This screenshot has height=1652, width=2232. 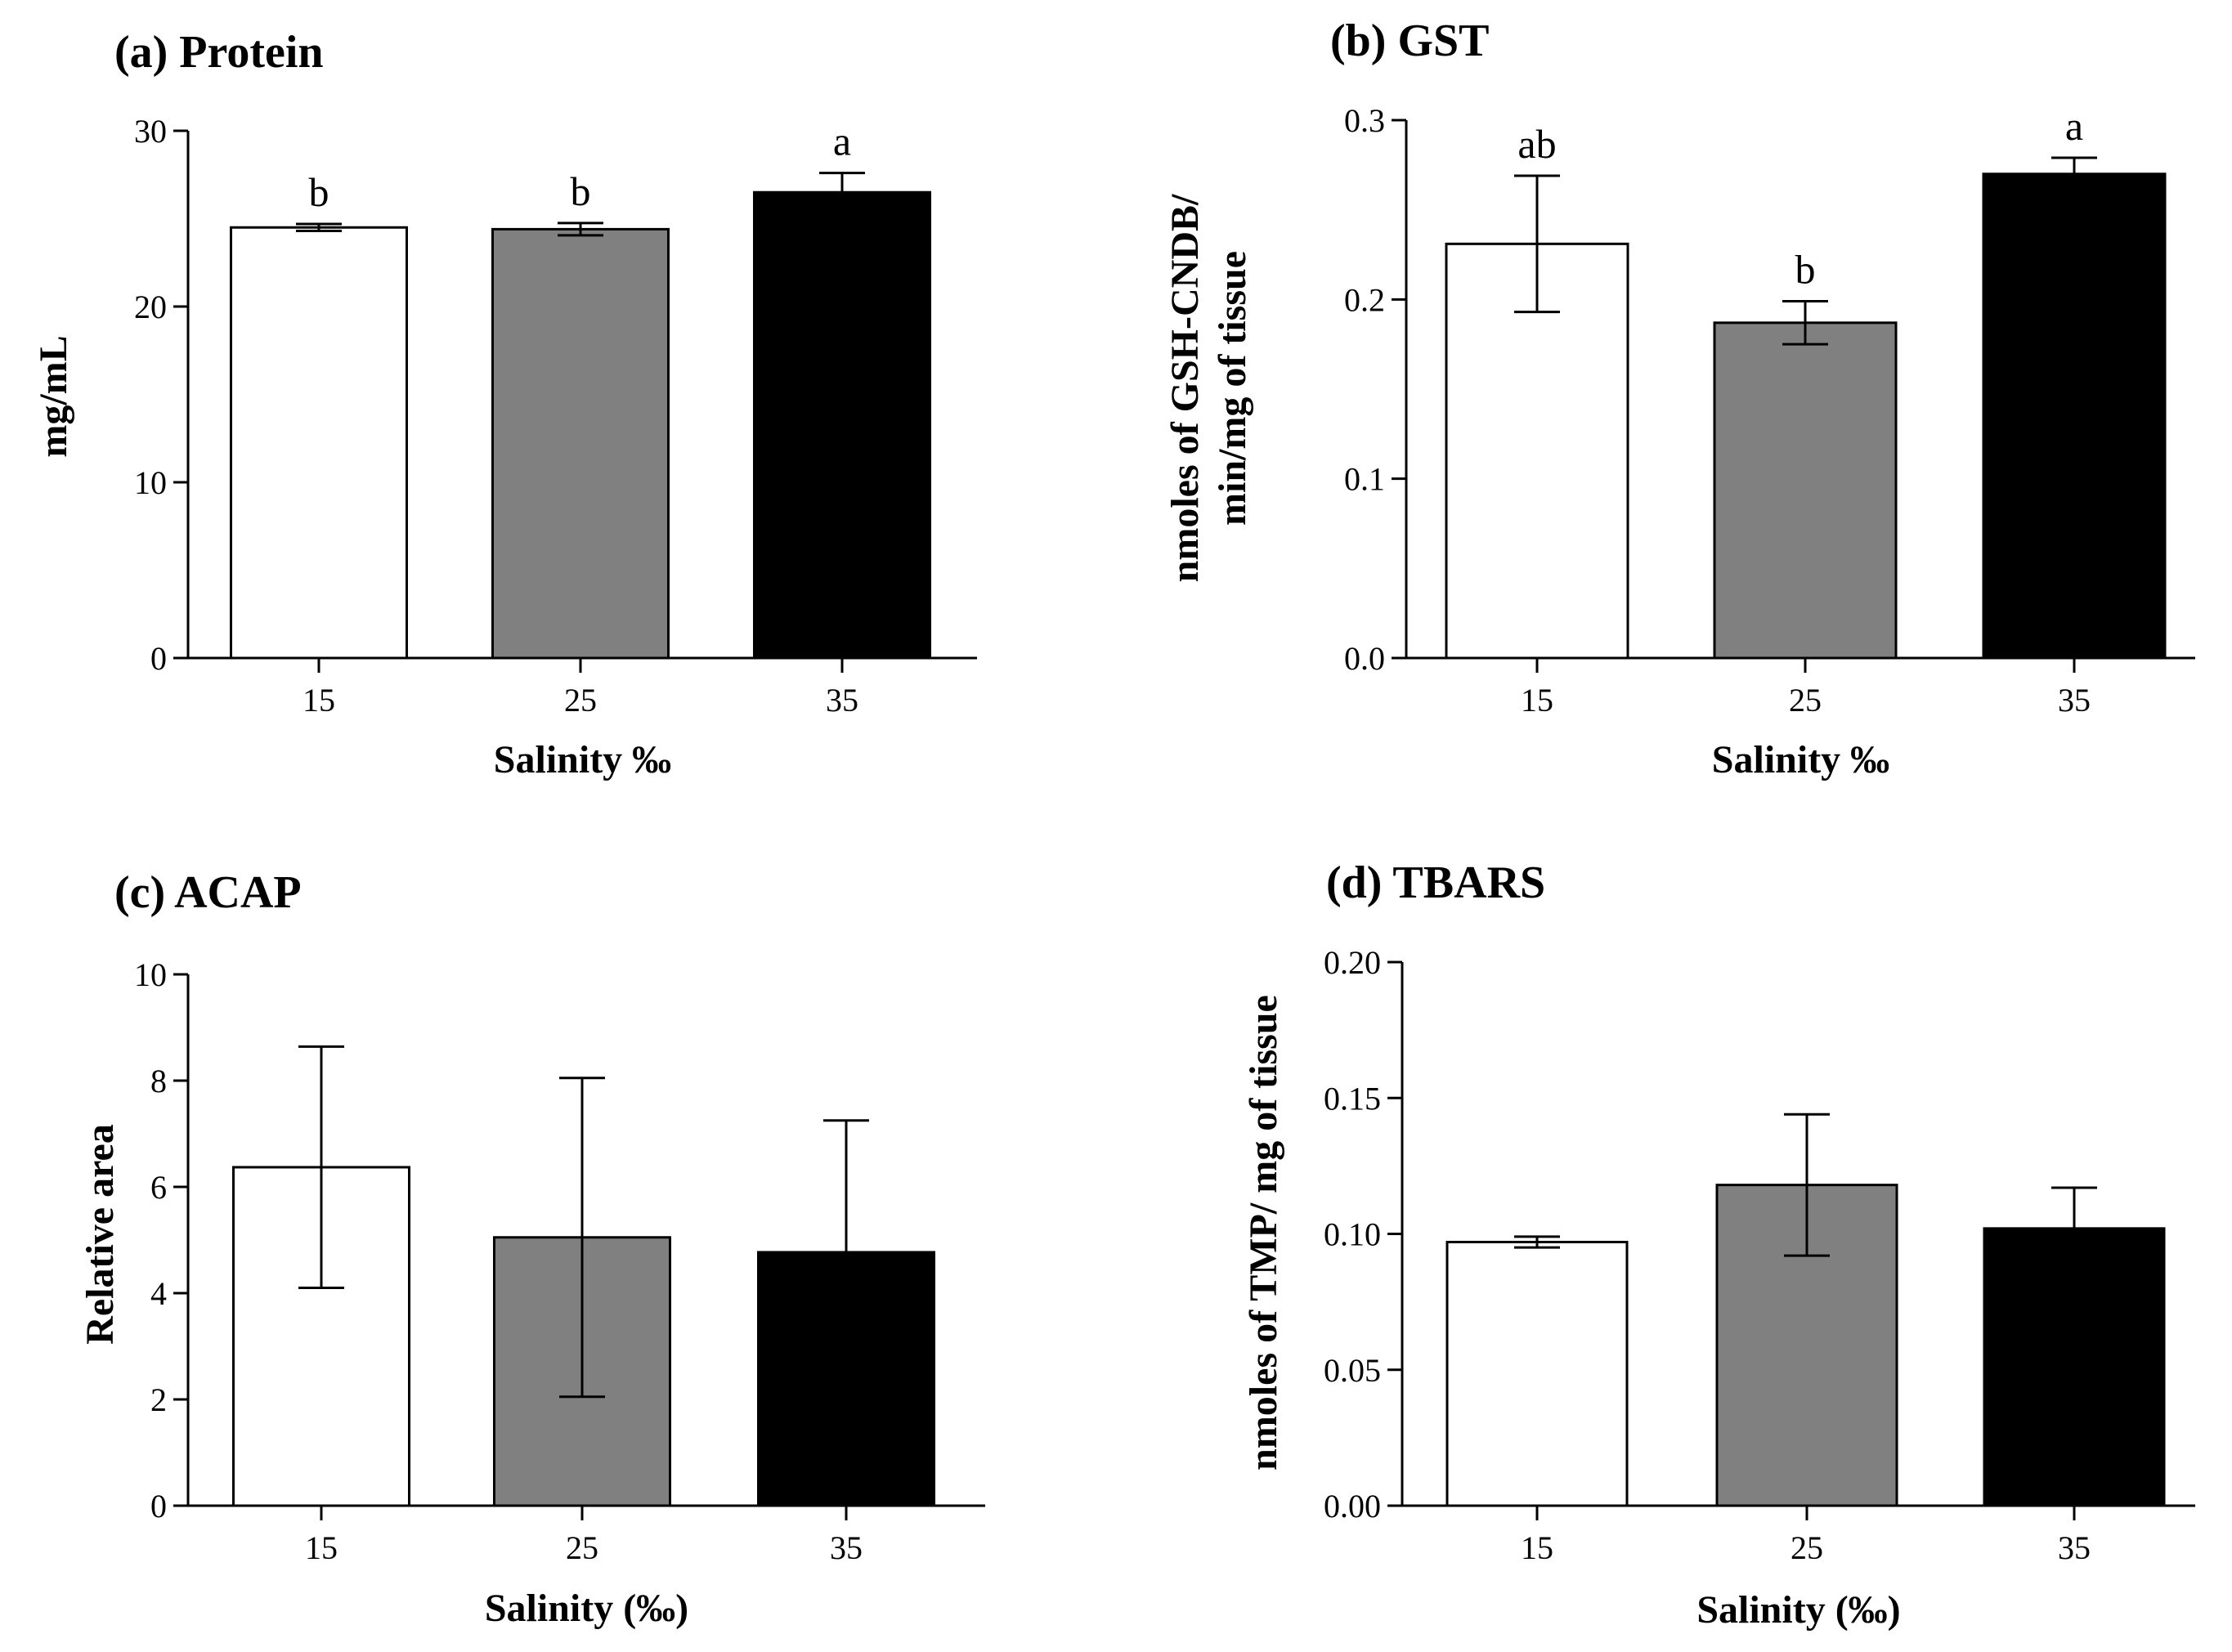 What do you see at coordinates (158, 1081) in the screenshot?
I see `y-tick-label: 8` at bounding box center [158, 1081].